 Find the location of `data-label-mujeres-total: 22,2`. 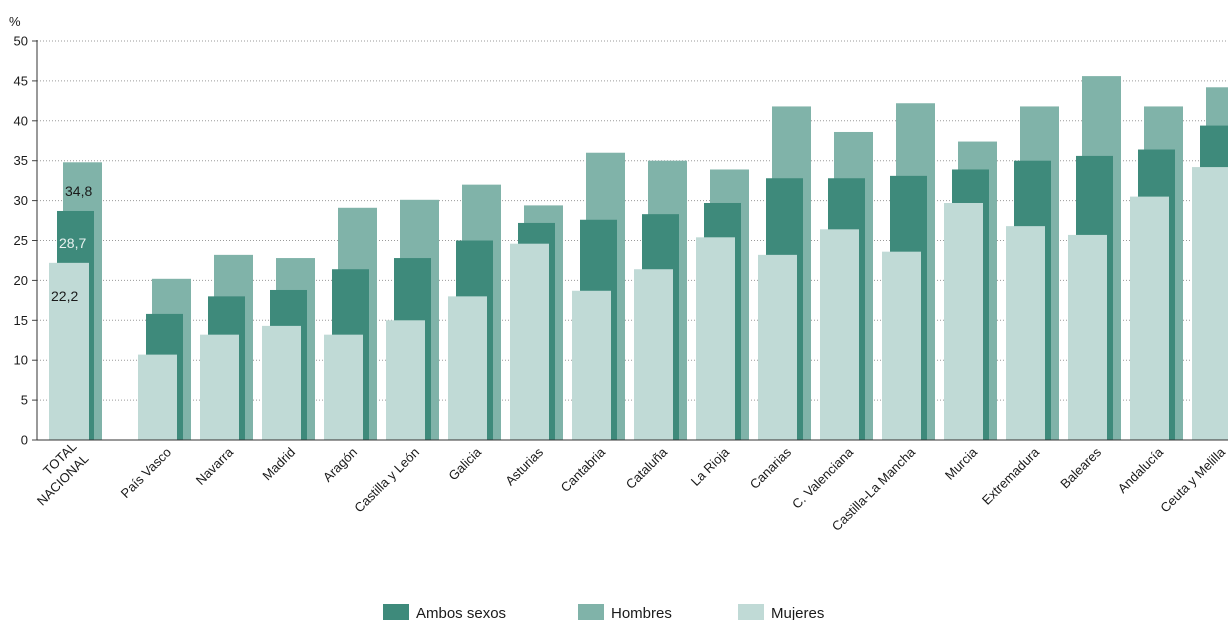

data-label-mujeres-total: 22,2 is located at coordinates (64, 296).